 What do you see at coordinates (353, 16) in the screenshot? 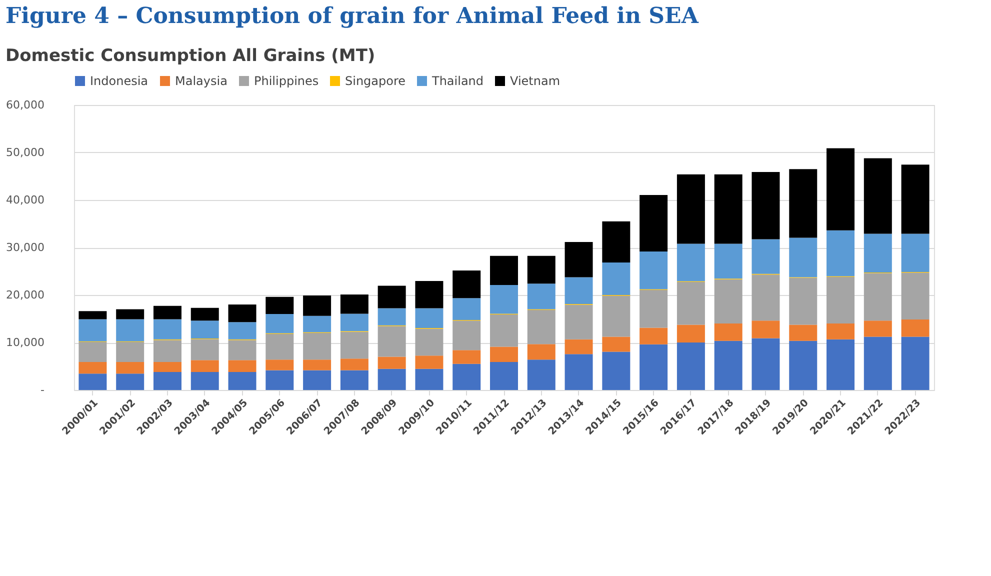
I see `chart-title: Figure 4 – Consumption of grain for Animal Feed in SEA` at bounding box center [353, 16].